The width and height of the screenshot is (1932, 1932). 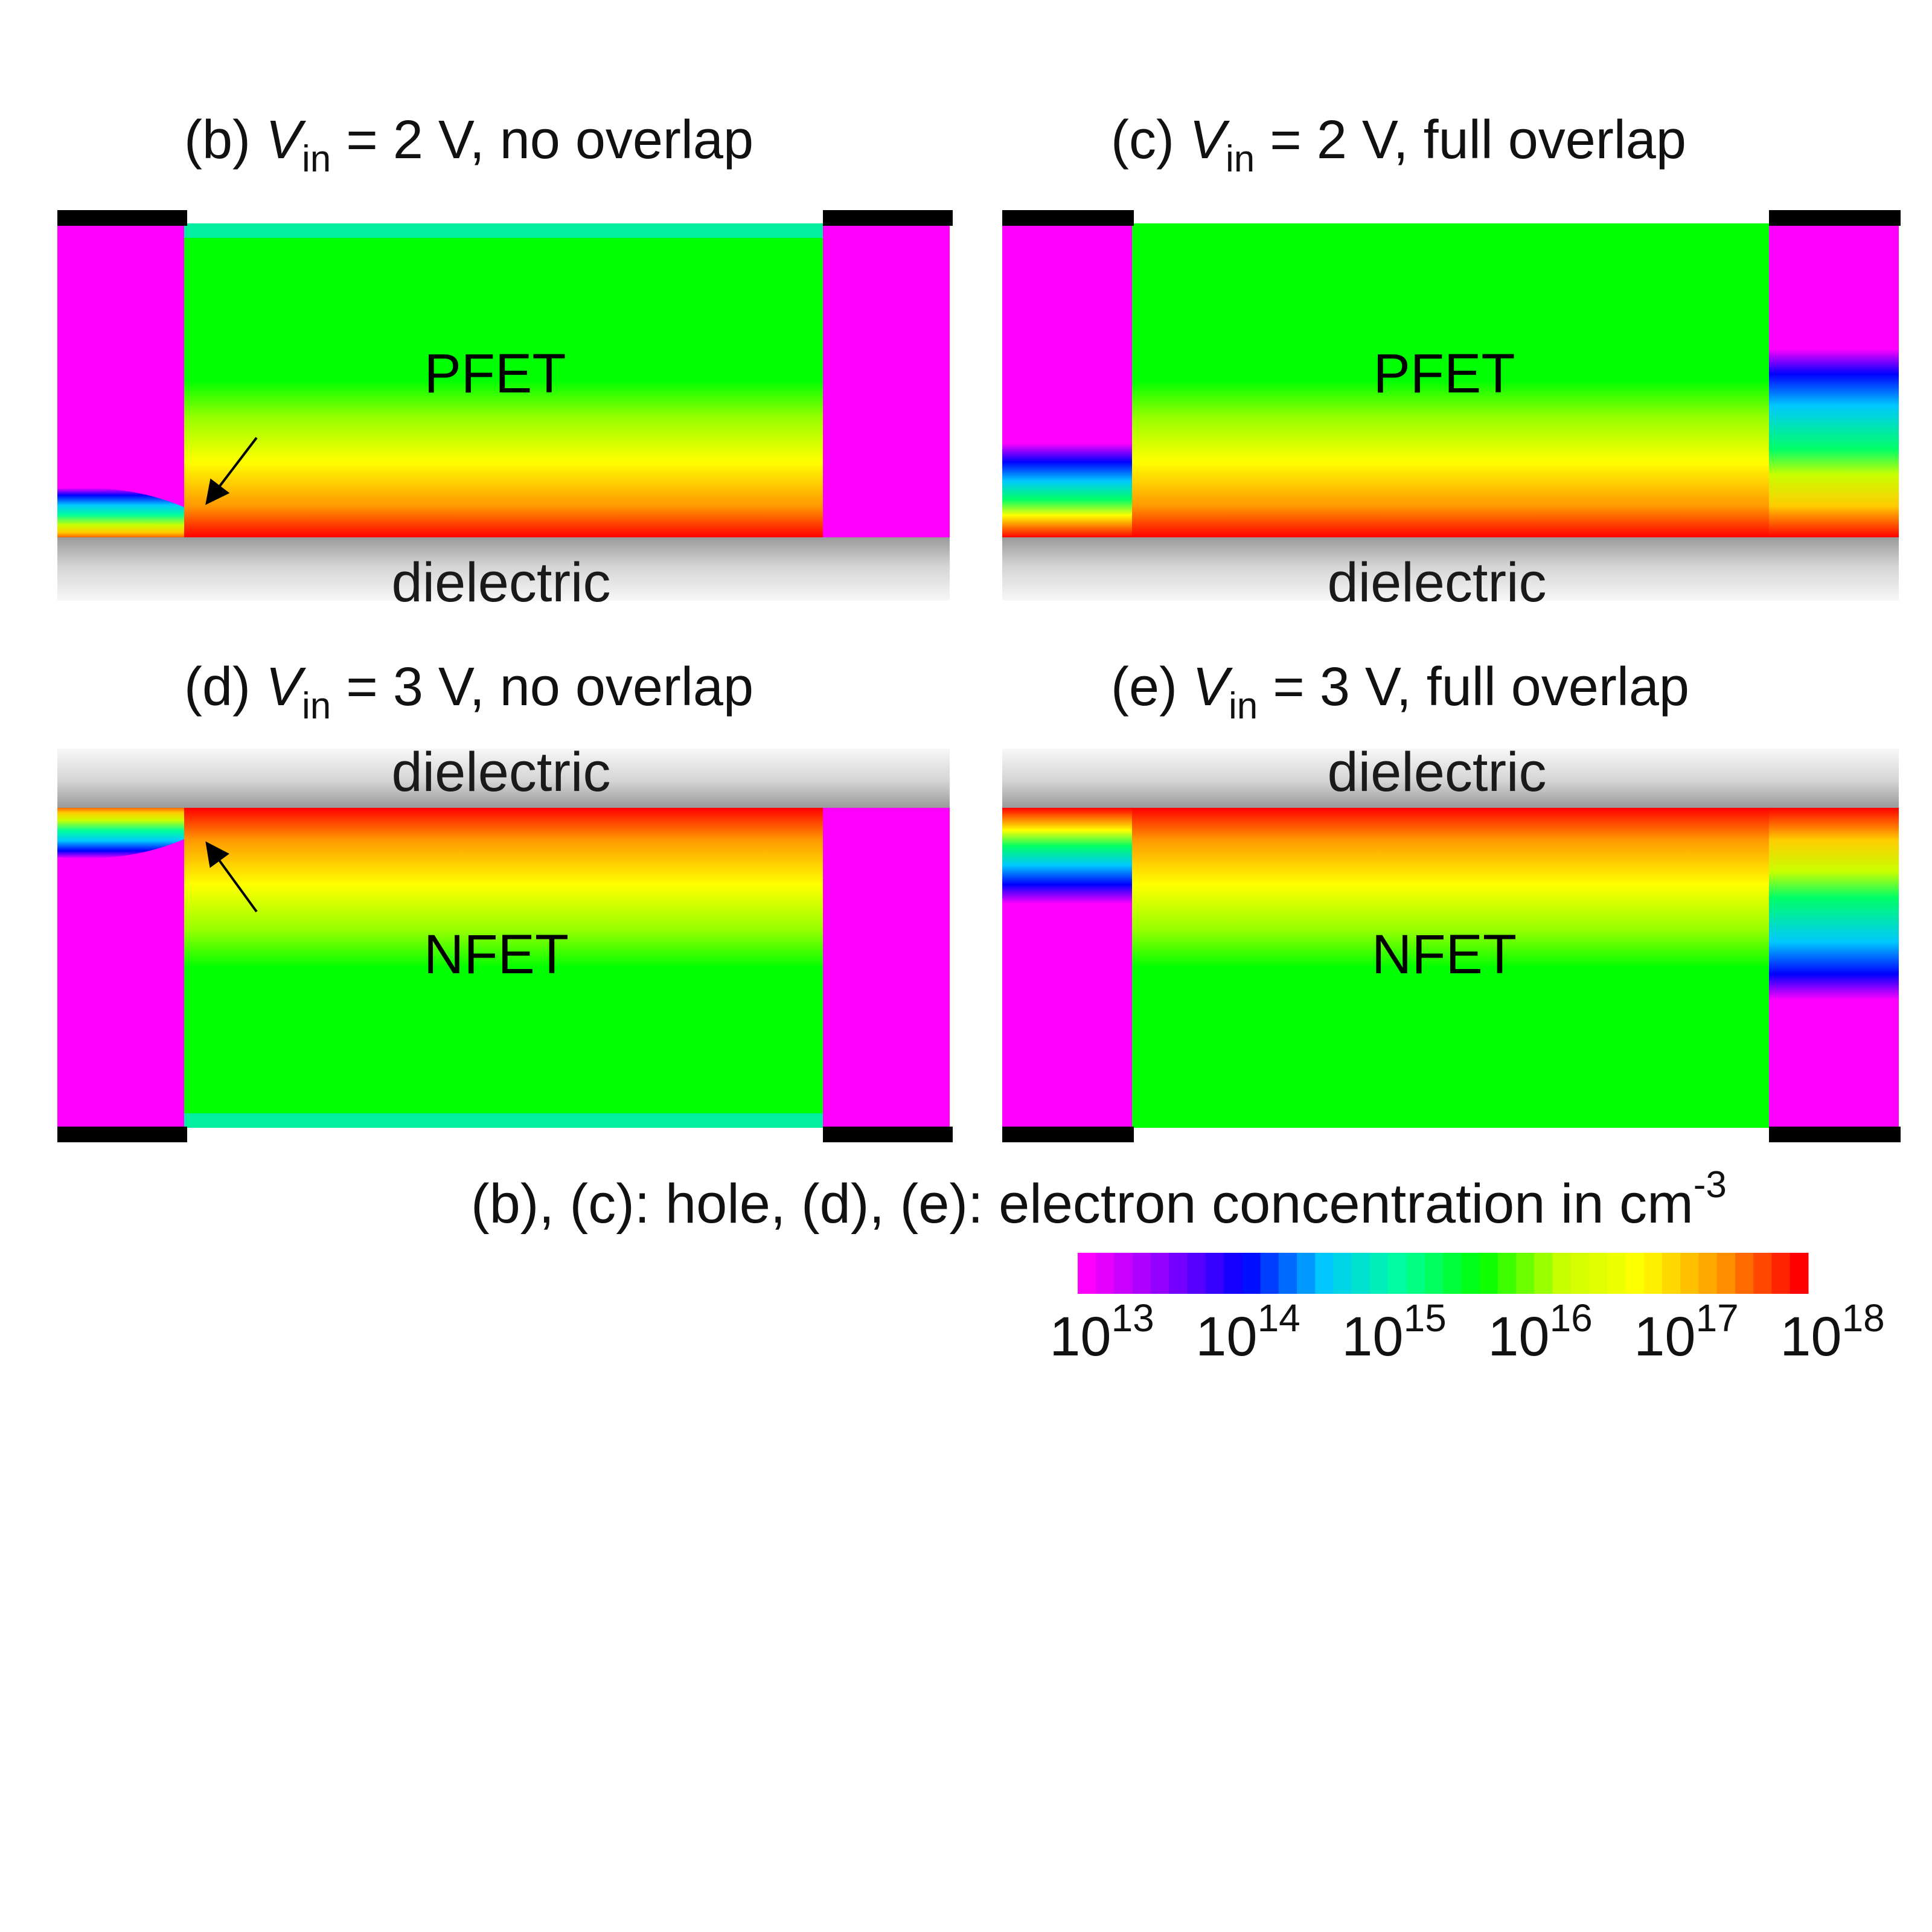 I want to click on panel-d-source-band, so click(x=121, y=834).